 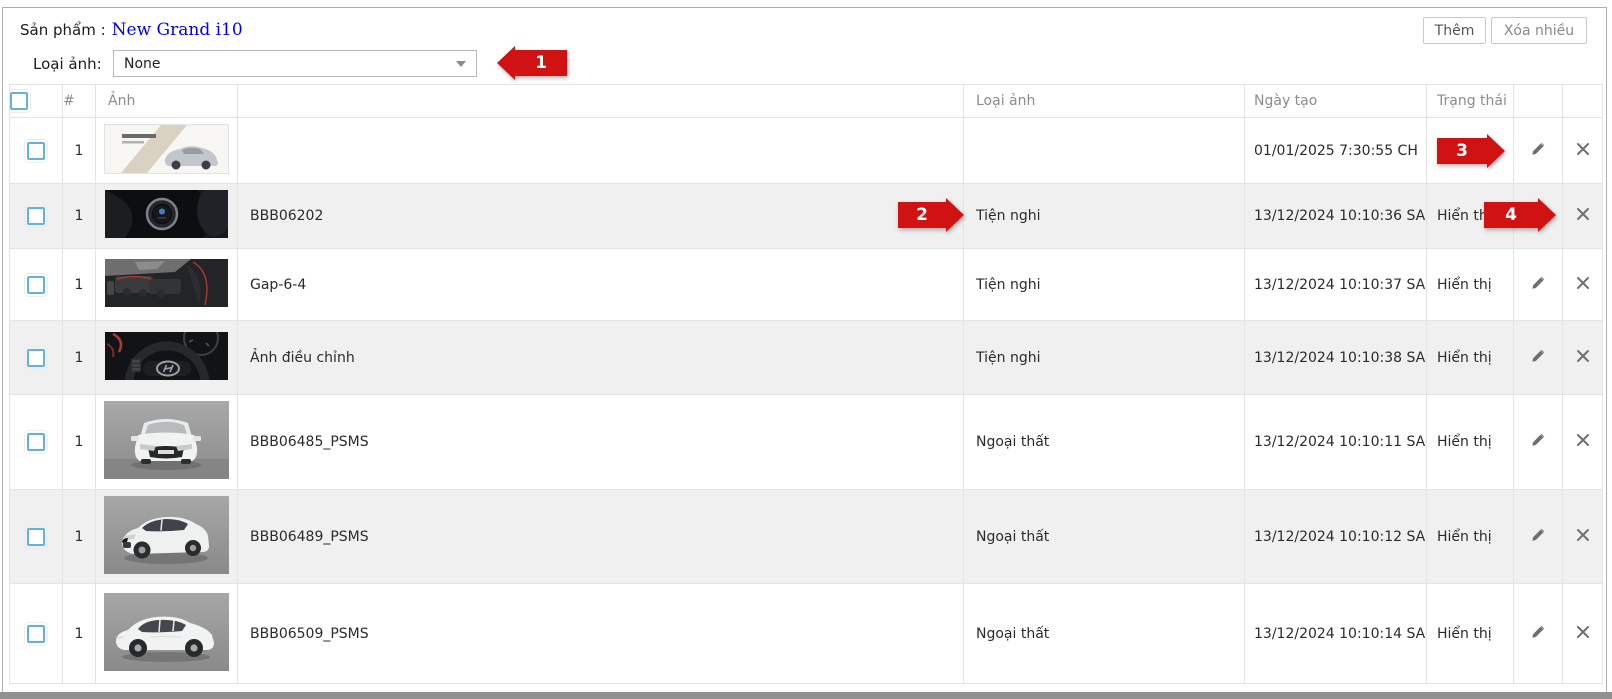 What do you see at coordinates (600, 216) in the screenshot?
I see `row-name: BBB06202` at bounding box center [600, 216].